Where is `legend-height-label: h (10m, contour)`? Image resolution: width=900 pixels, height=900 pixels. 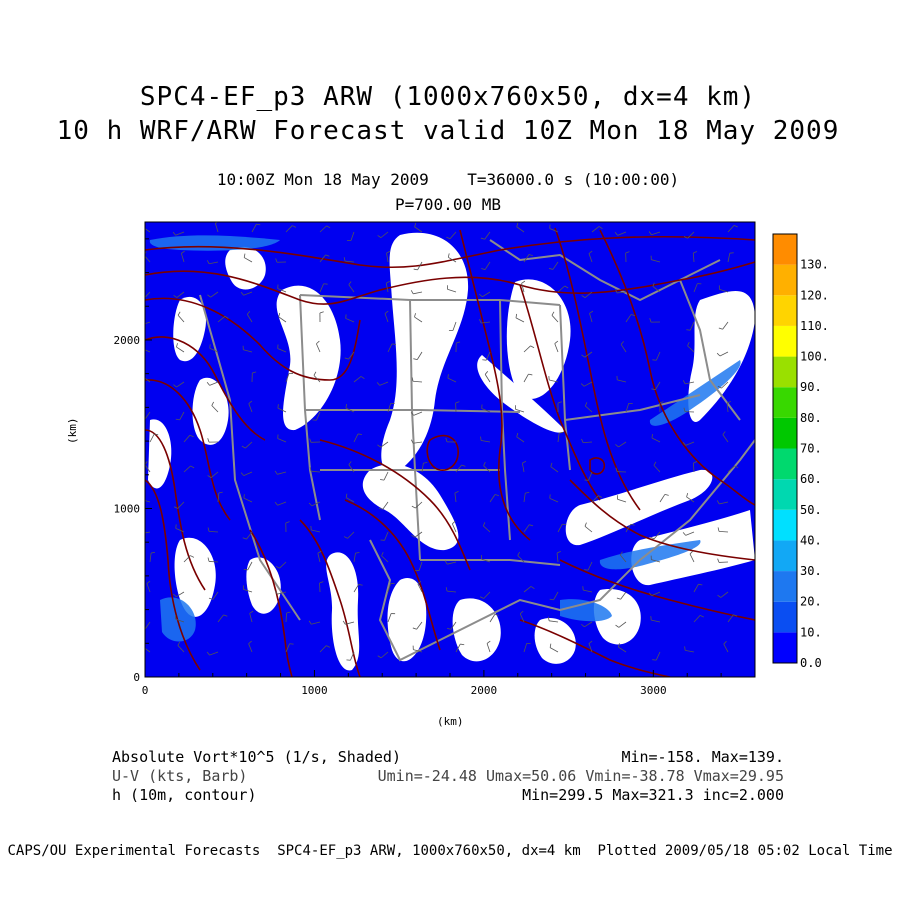
legend-height-label: h (10m, contour) is located at coordinates (184, 795).